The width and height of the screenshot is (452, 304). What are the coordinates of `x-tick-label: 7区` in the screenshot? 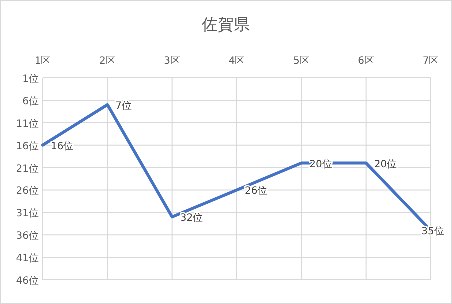 It's located at (431, 61).